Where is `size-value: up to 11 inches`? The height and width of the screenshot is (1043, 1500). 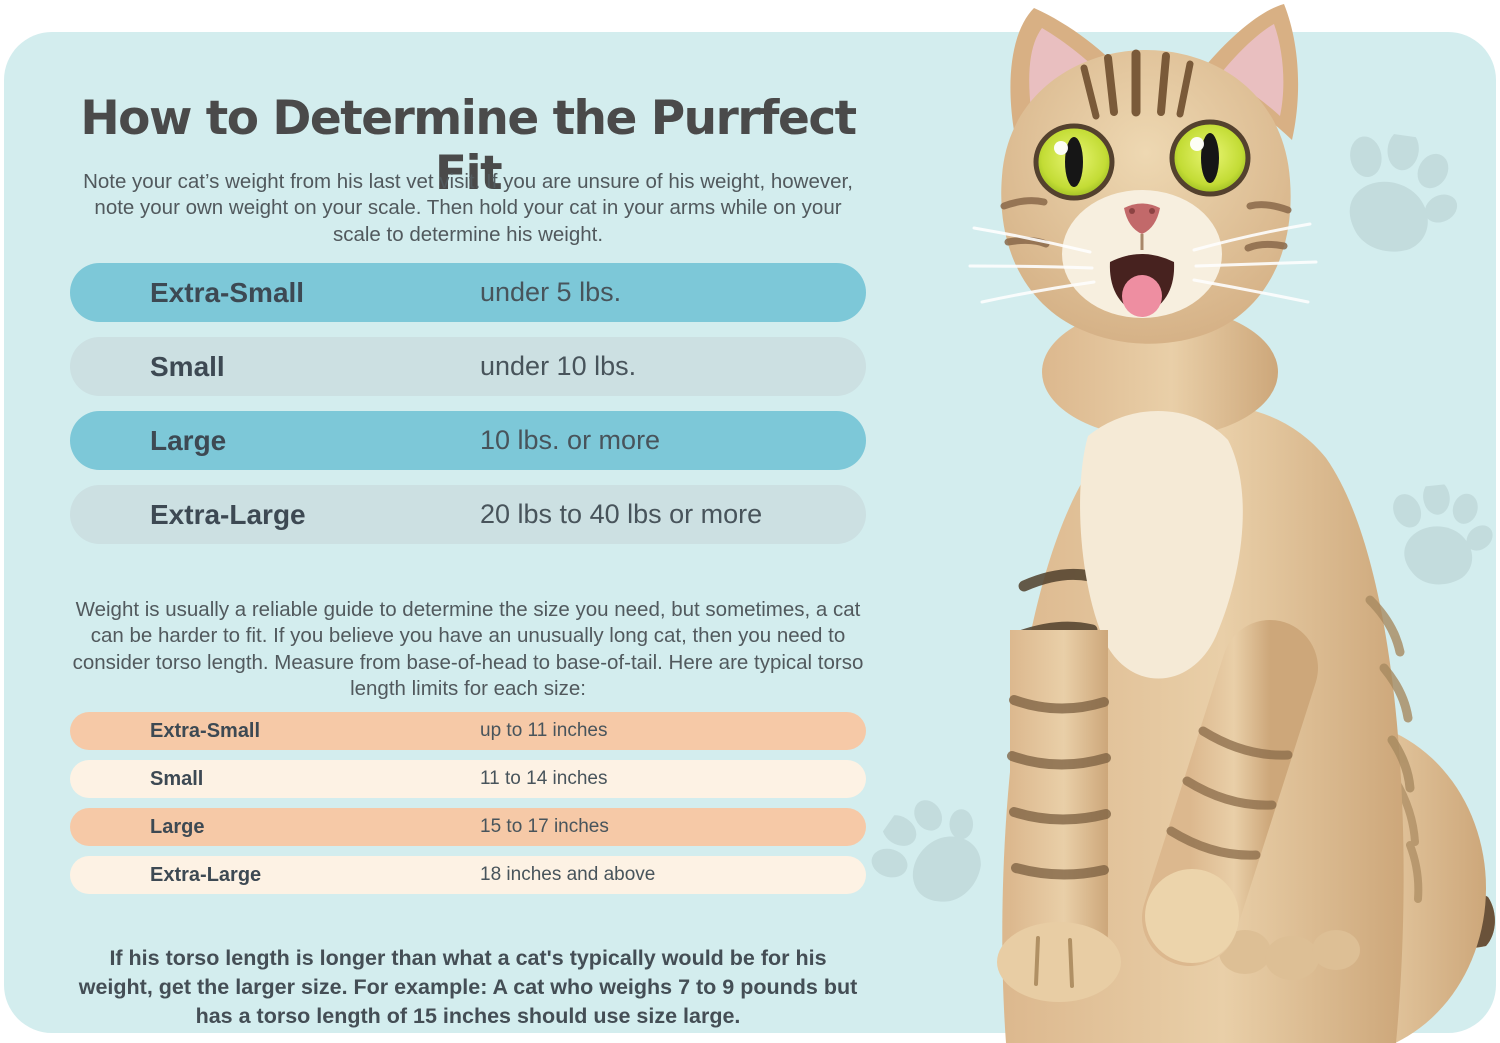 size-value: up to 11 inches is located at coordinates (544, 730).